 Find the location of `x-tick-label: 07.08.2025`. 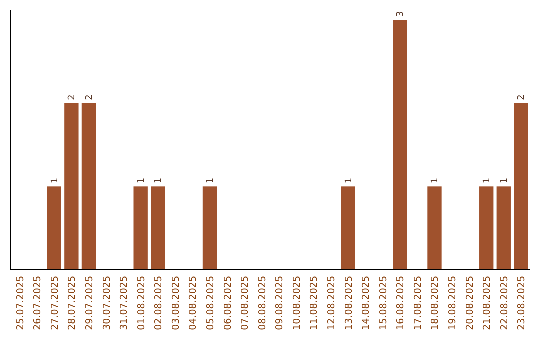

x-tick-label: 07.08.2025 is located at coordinates (246, 303).